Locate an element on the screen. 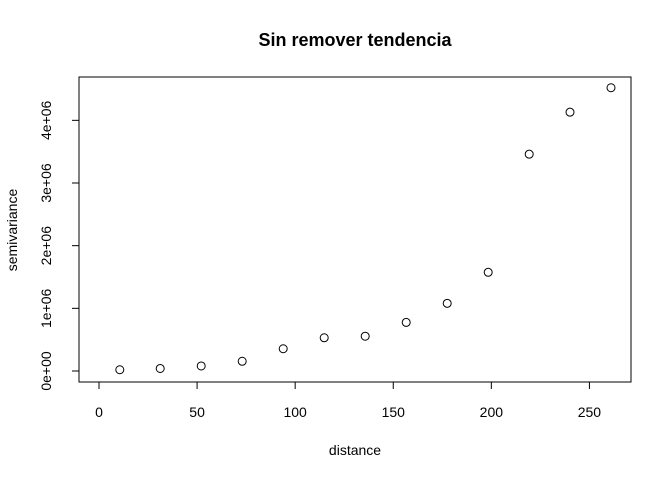  x-tick-label: 150 is located at coordinates (394, 412).